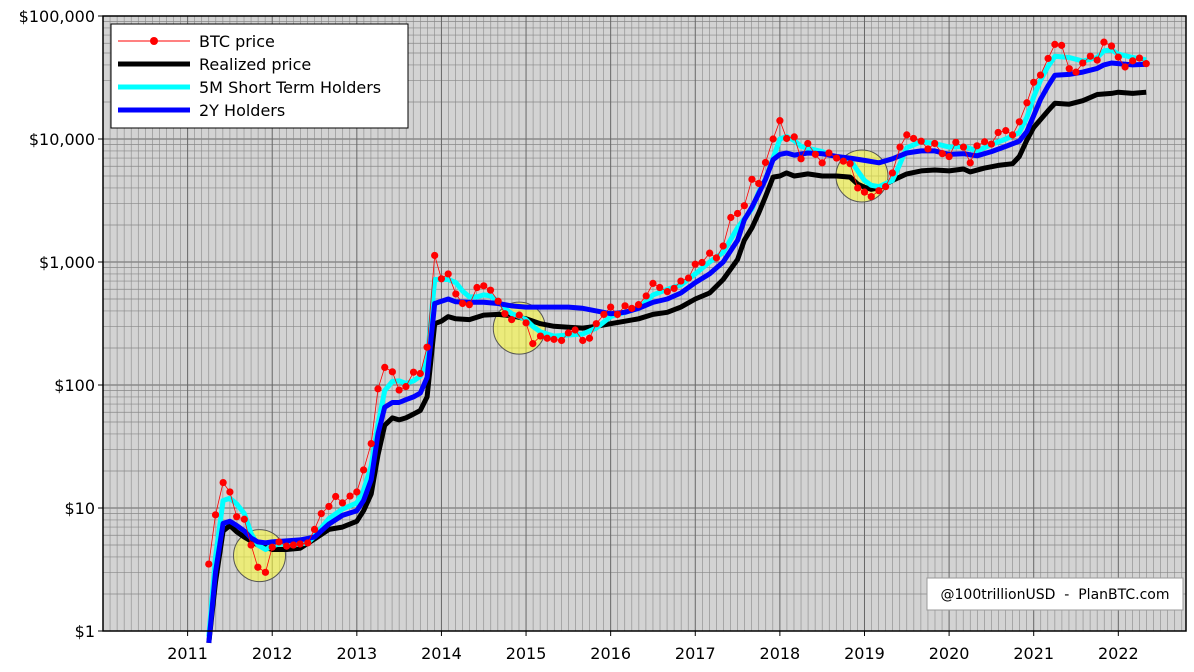 The image size is (1194, 672). I want to click on legend-label-lth: 2Y Holders, so click(242, 110).